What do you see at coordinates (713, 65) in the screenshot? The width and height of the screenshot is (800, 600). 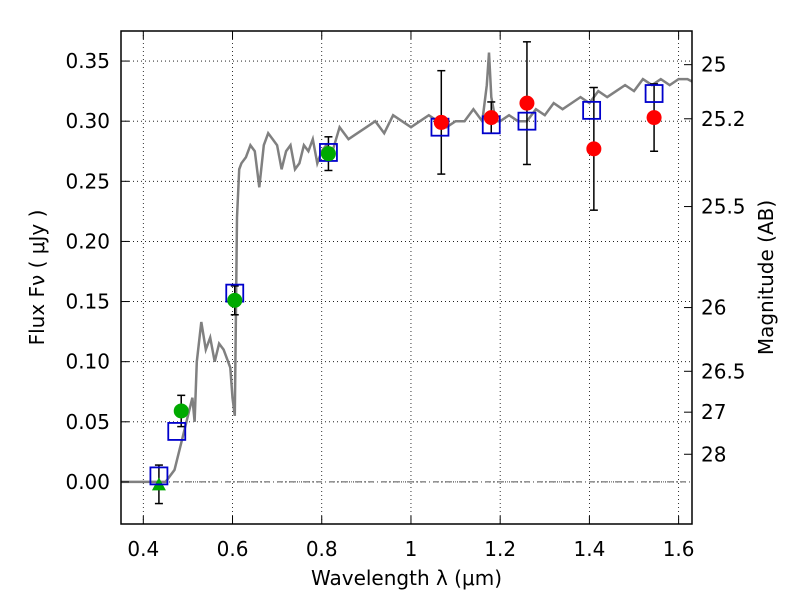 I see `right-tick-label: 25` at bounding box center [713, 65].